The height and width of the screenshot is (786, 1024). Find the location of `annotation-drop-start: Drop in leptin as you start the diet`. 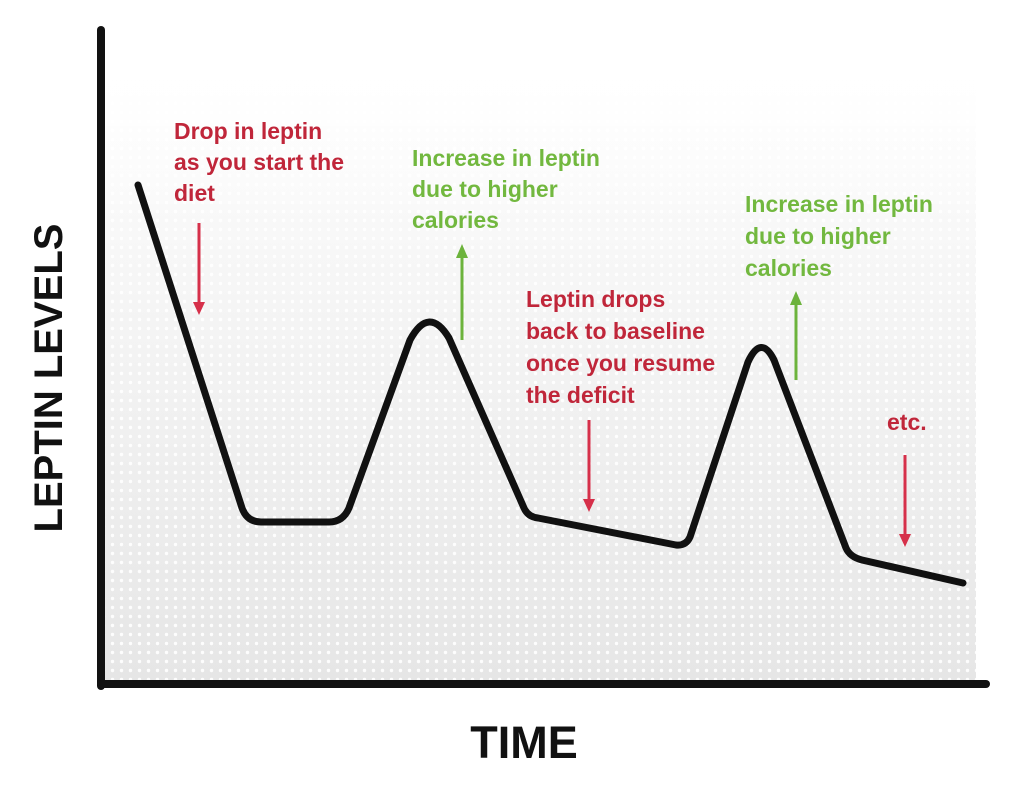

annotation-drop-start: Drop in leptin as you start the diet is located at coordinates (262, 162).